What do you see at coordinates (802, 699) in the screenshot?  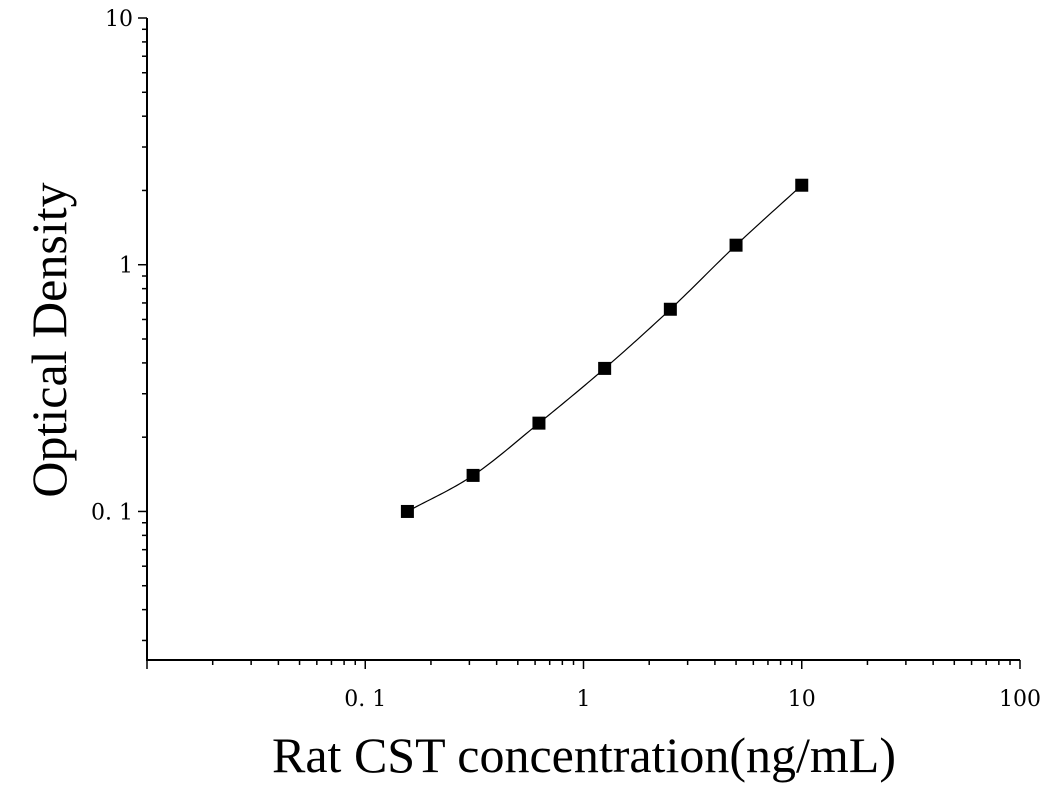 I see `x-tick-label: 10` at bounding box center [802, 699].